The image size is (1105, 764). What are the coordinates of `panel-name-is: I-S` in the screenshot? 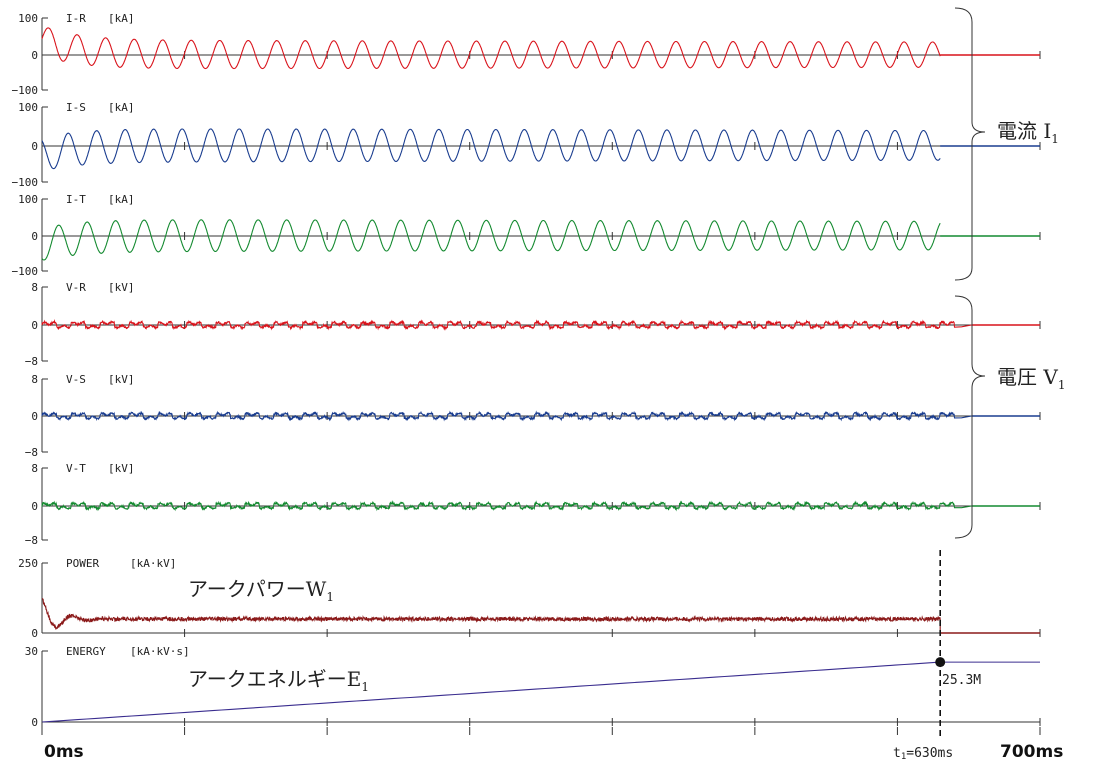 It's located at (76, 107).